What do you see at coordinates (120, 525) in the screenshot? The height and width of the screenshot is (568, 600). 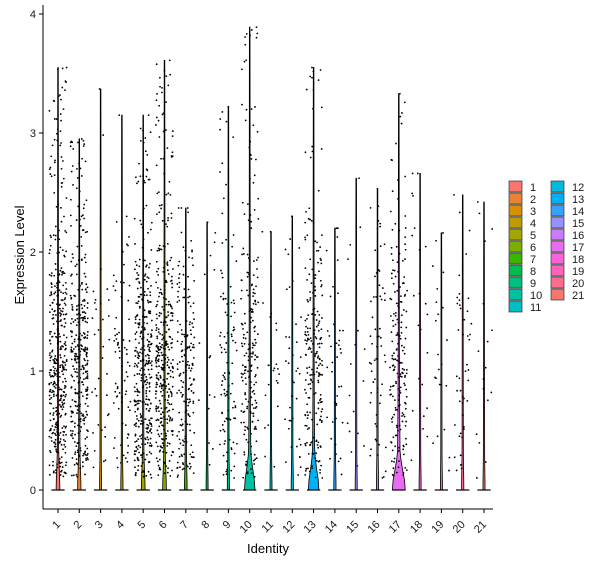 I see `x-tick-label: 4` at bounding box center [120, 525].